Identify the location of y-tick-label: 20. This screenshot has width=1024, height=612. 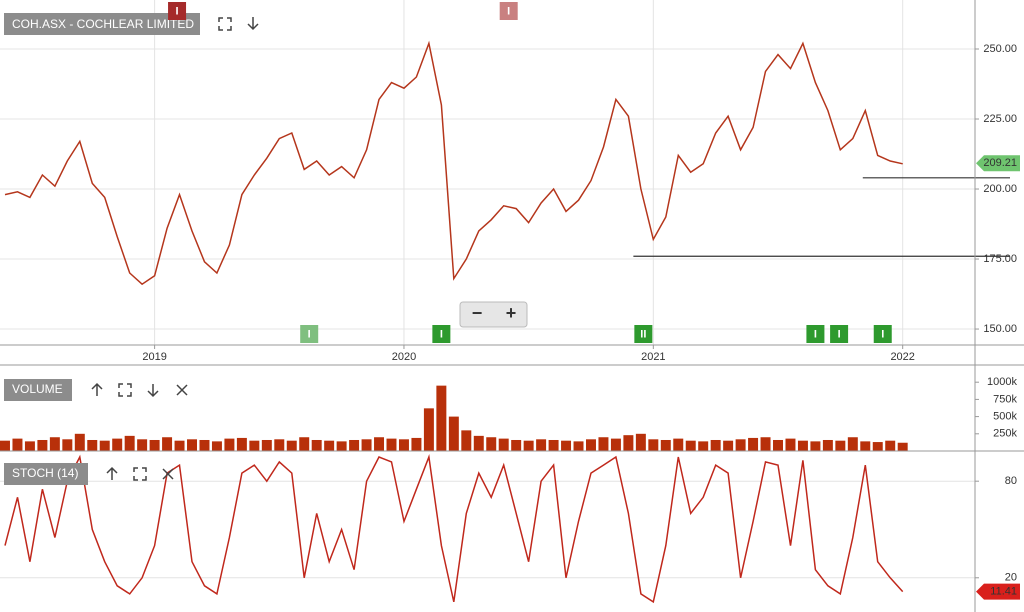
(1011, 578).